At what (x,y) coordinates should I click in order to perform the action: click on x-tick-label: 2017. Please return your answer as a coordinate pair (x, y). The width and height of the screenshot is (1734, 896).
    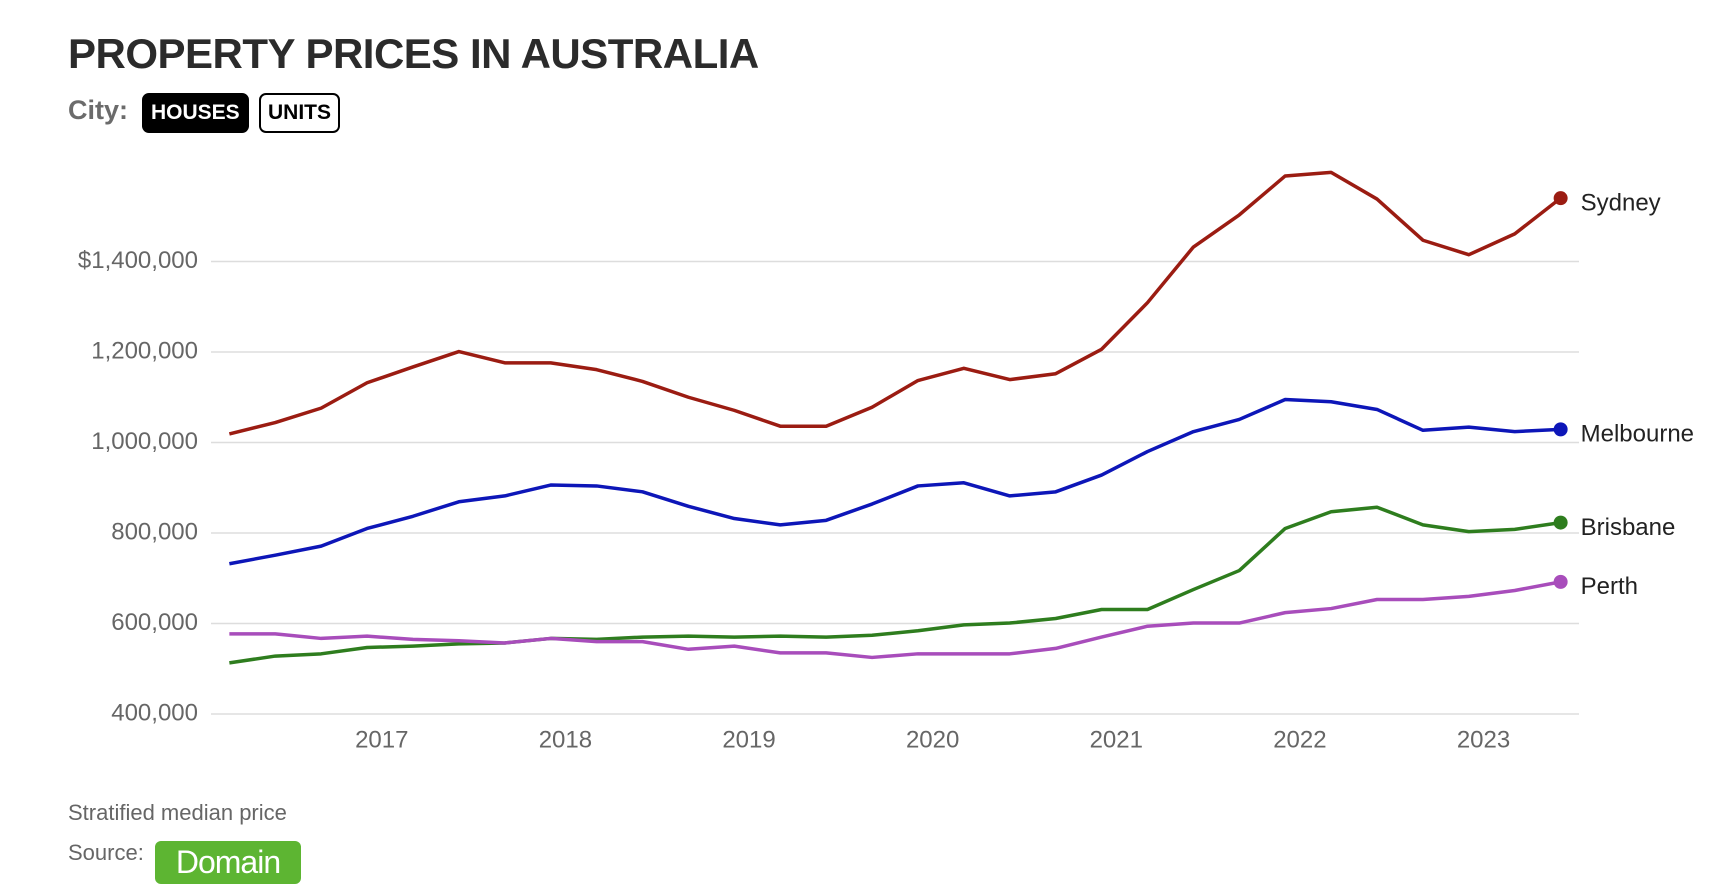
    Looking at the image, I should click on (381, 739).